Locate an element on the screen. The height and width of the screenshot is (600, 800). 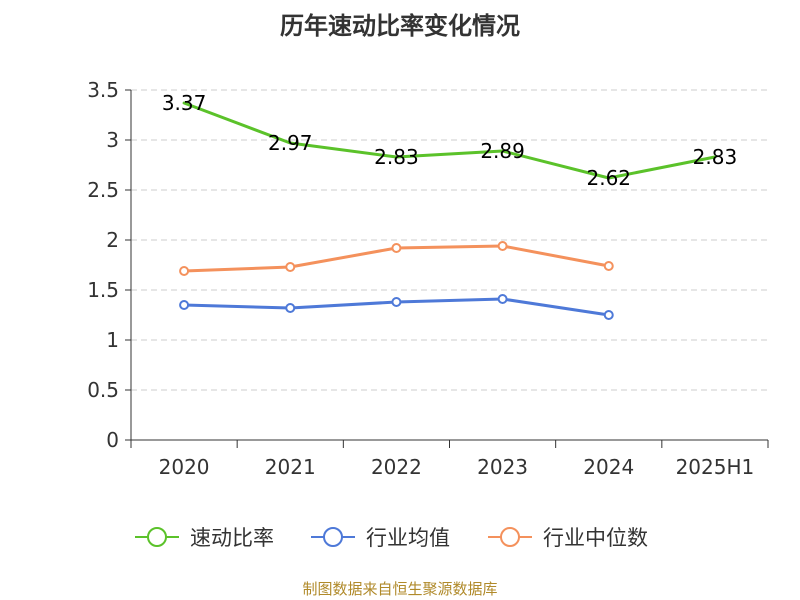
x-tick-label: 2021 is located at coordinates (290, 467).